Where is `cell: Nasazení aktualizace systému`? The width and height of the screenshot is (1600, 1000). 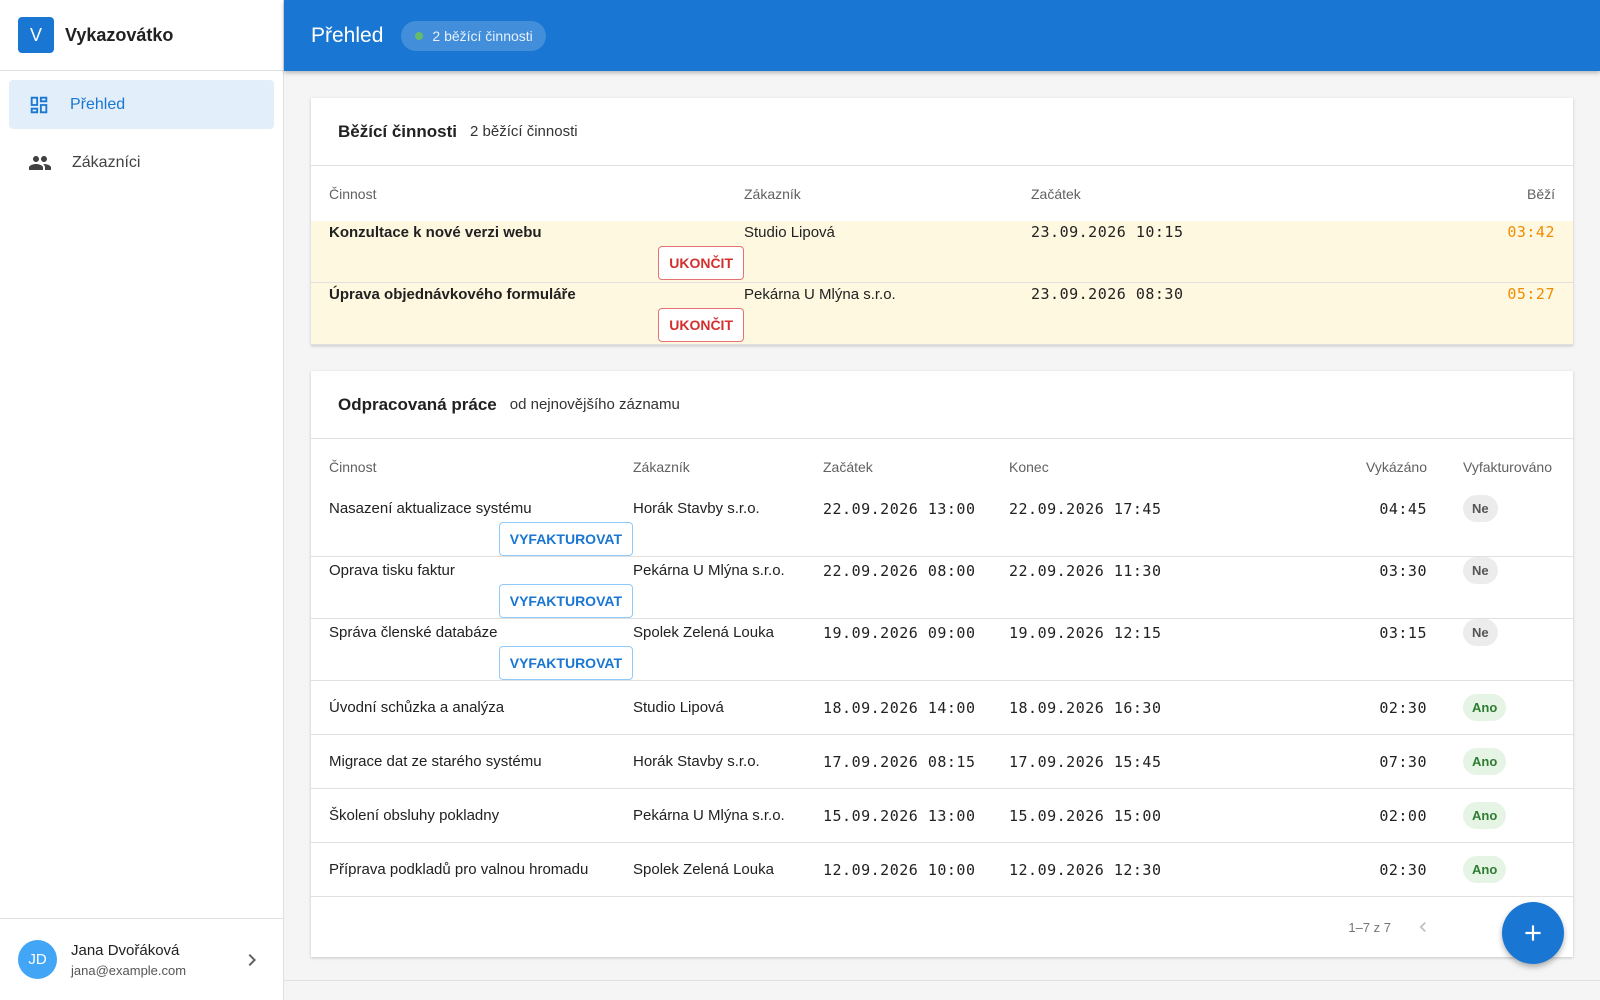 cell: Nasazení aktualizace systému is located at coordinates (430, 508).